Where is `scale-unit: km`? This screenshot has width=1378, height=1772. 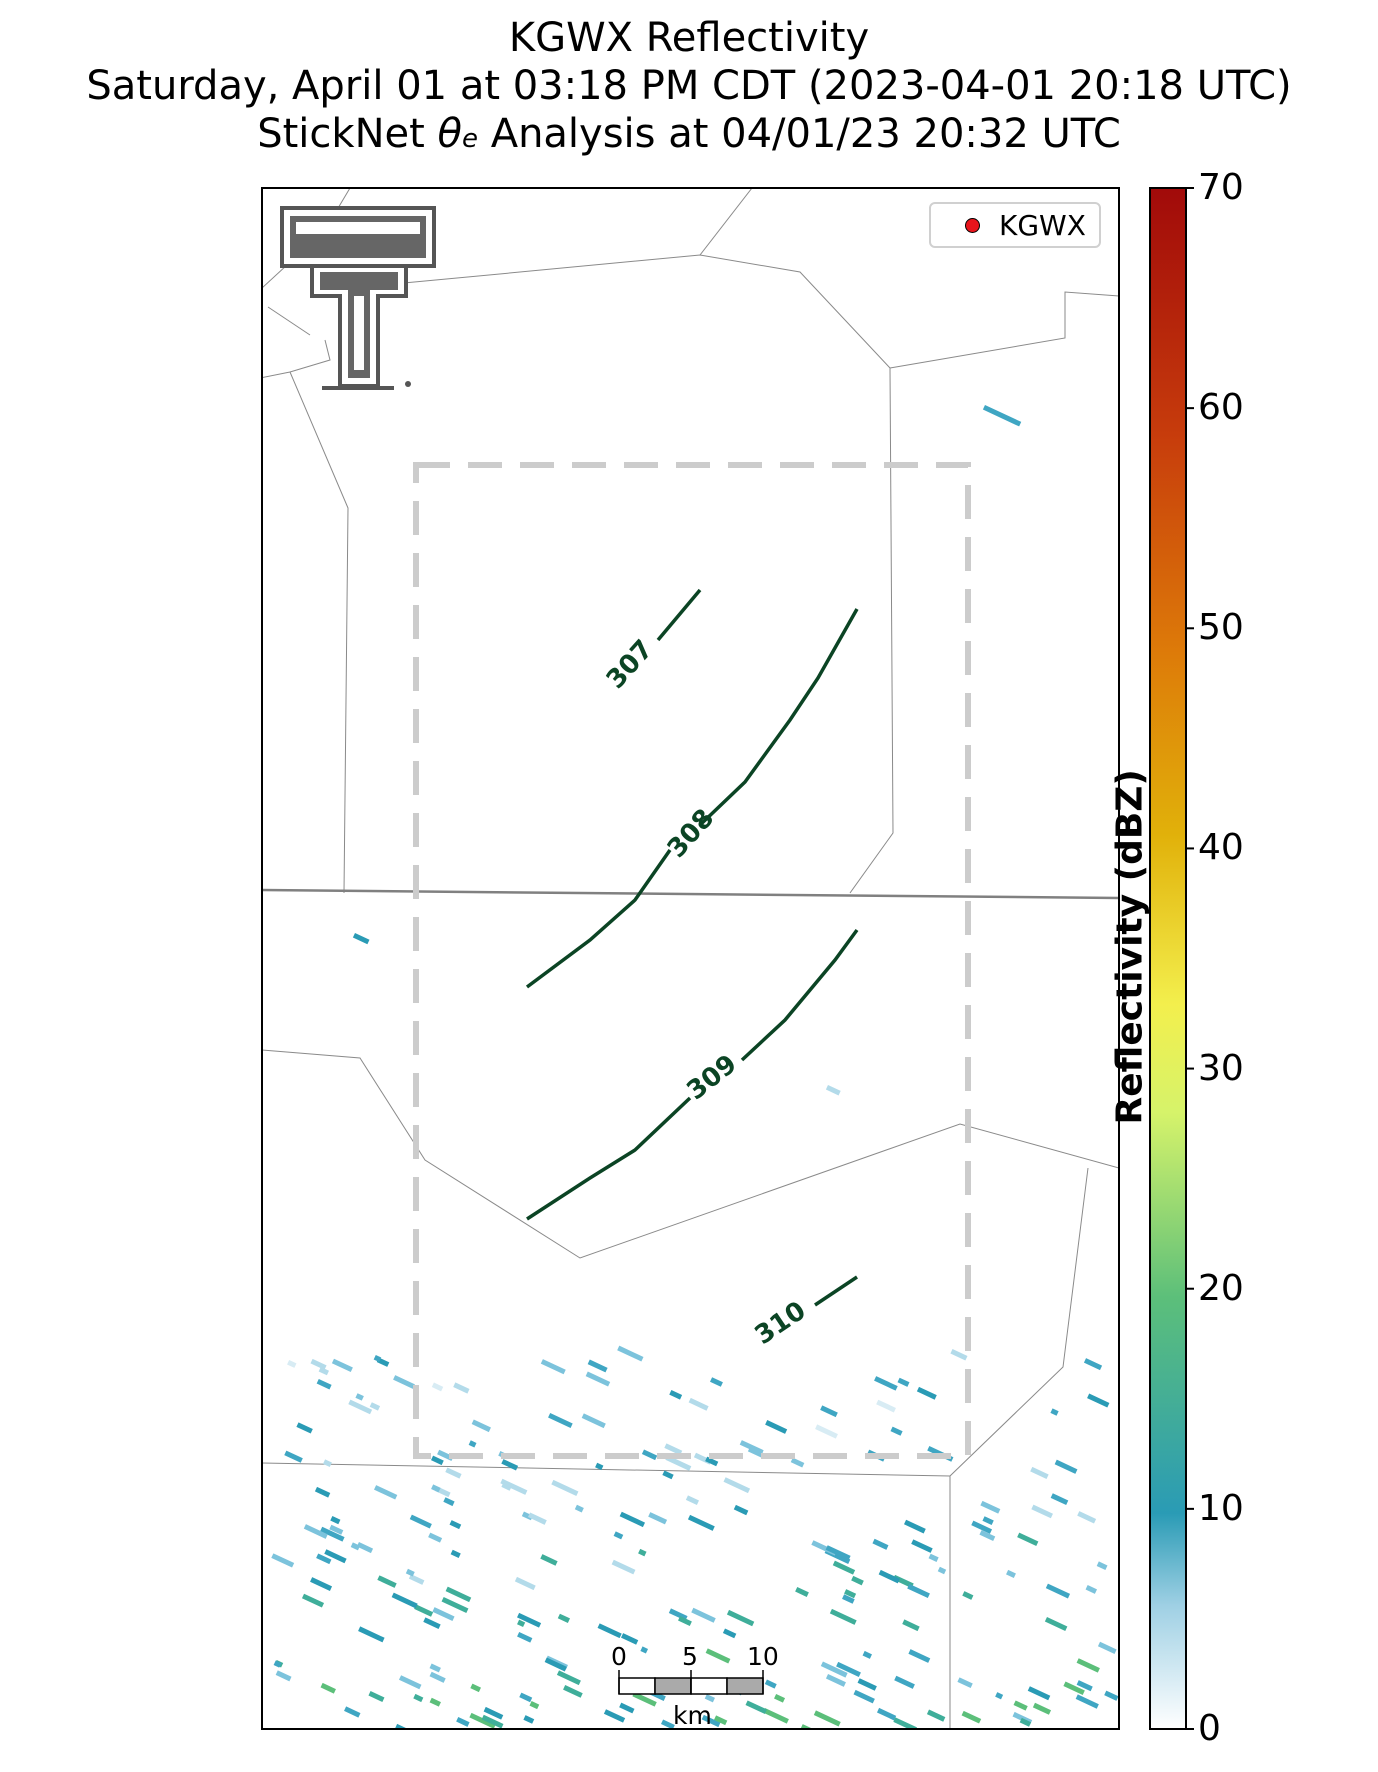 scale-unit: km is located at coordinates (692, 1715).